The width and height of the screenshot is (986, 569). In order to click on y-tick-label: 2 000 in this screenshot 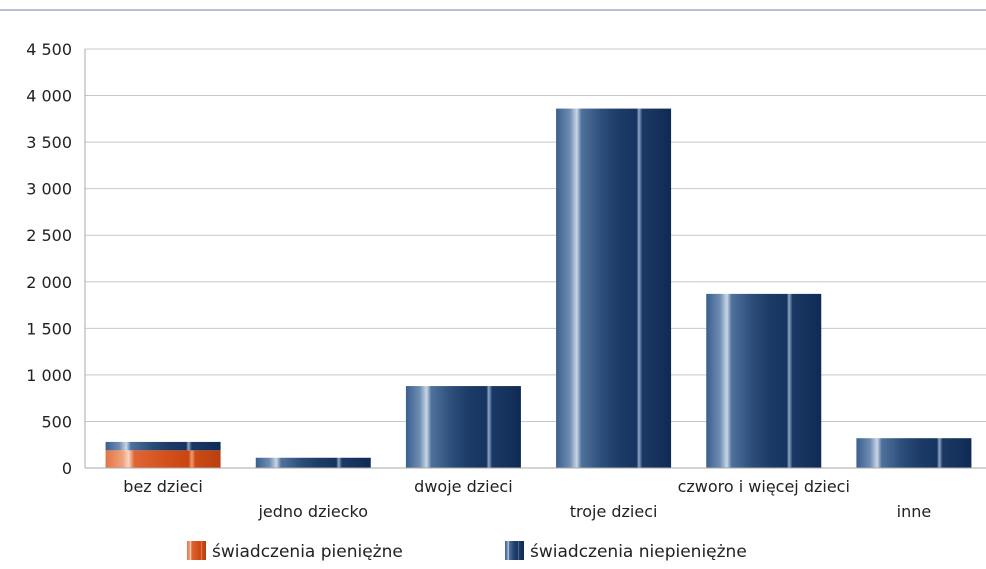, I will do `click(49, 282)`.